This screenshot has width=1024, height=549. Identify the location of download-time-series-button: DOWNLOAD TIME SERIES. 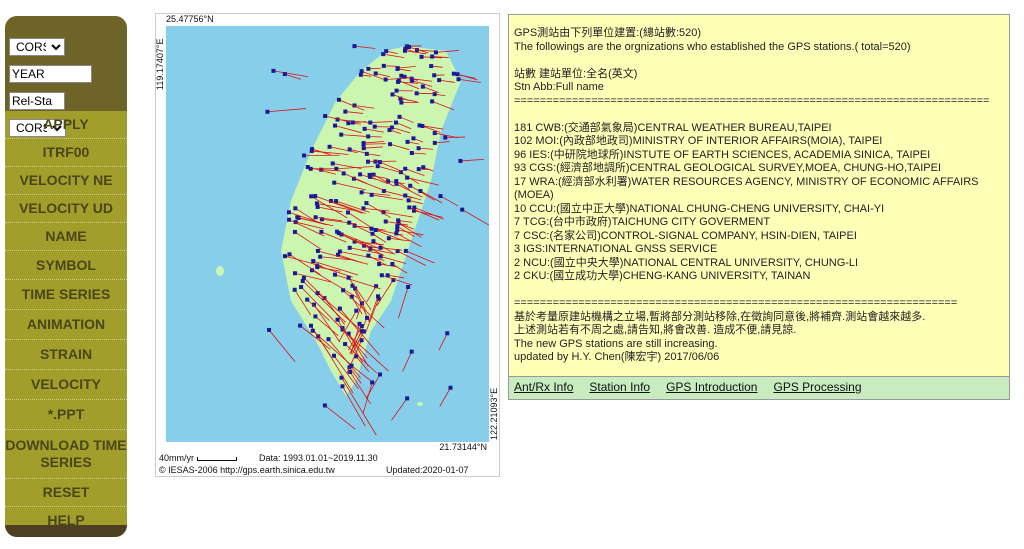
(66, 454).